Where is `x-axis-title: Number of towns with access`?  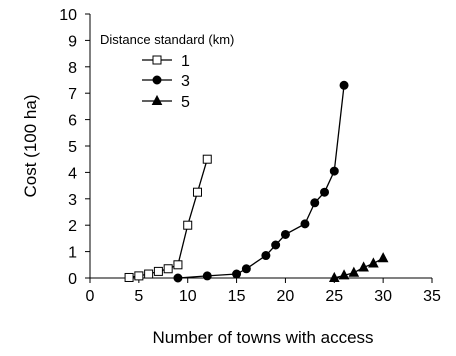 x-axis-title: Number of towns with access is located at coordinates (262, 337).